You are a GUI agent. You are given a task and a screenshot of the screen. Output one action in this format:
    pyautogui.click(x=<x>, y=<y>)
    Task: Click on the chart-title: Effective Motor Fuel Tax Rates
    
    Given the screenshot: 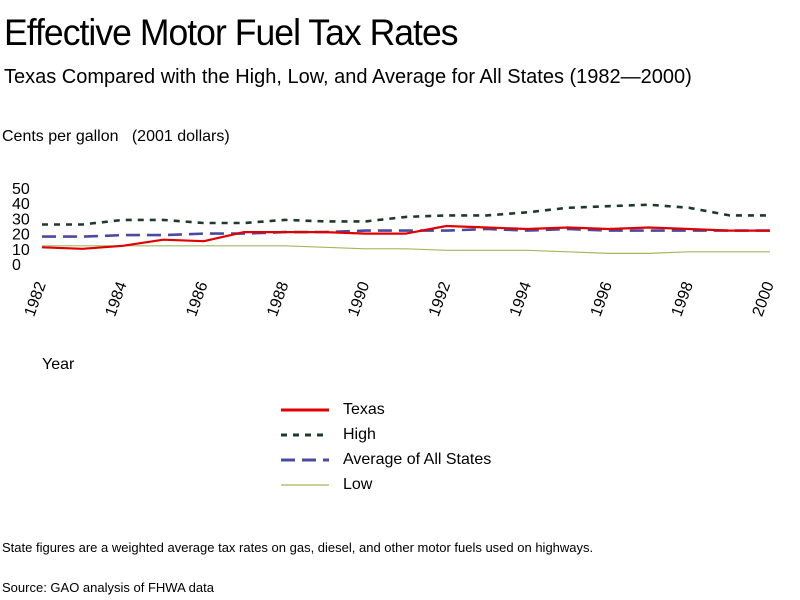 What is the action you would take?
    pyautogui.click(x=231, y=32)
    